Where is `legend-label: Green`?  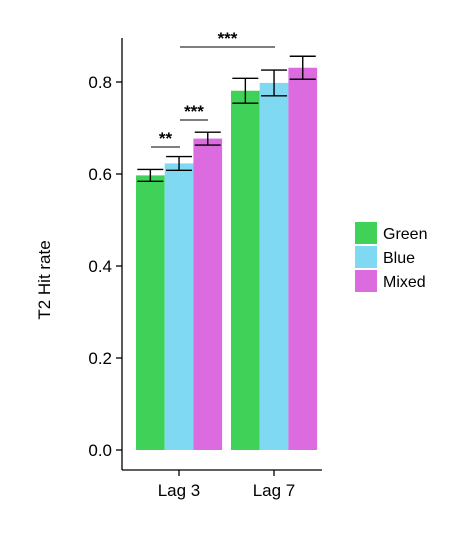 legend-label: Green is located at coordinates (405, 234).